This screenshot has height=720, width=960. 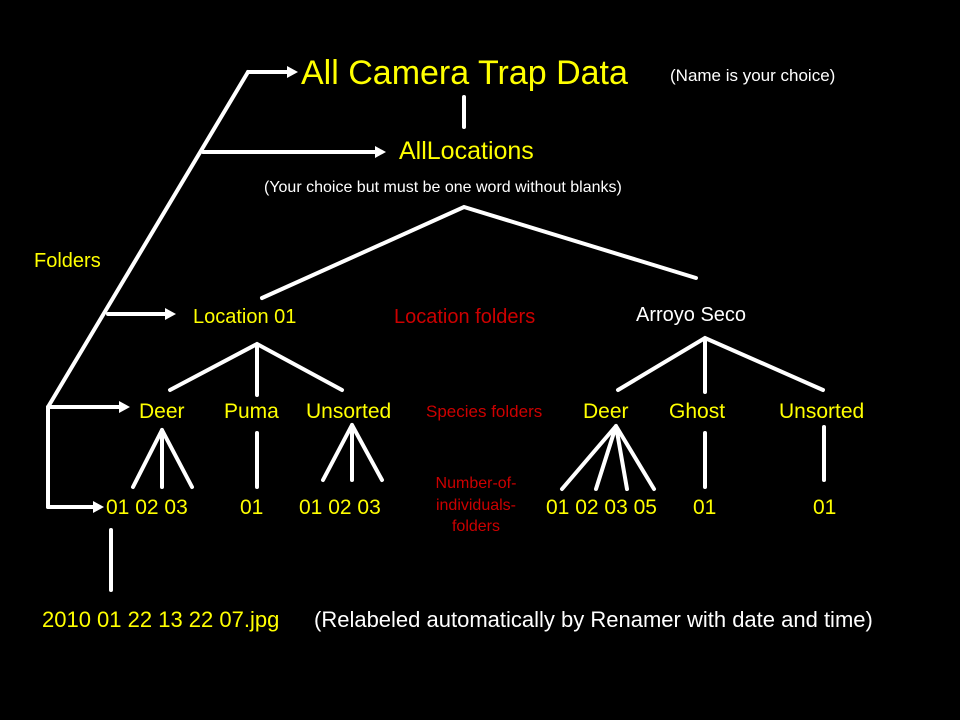 What do you see at coordinates (380, 152) in the screenshot?
I see `arrowhead-alllocations` at bounding box center [380, 152].